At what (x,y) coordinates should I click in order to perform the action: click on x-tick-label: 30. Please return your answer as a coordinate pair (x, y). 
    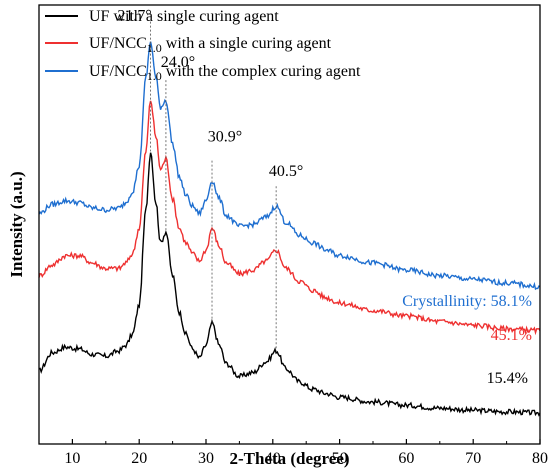
    Looking at the image, I should click on (206, 458).